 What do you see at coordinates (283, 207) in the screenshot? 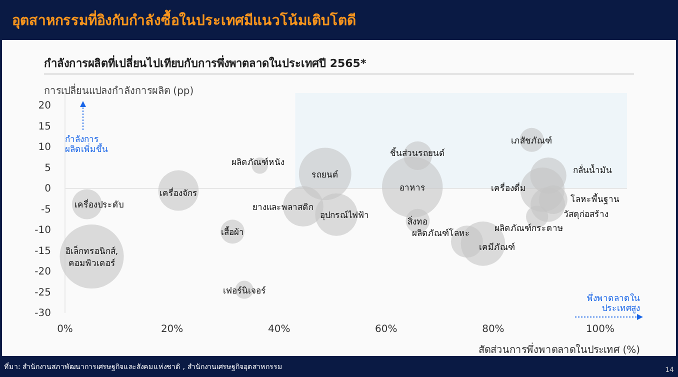
I see `annotation: ยางและพลาสติก` at bounding box center [283, 207].